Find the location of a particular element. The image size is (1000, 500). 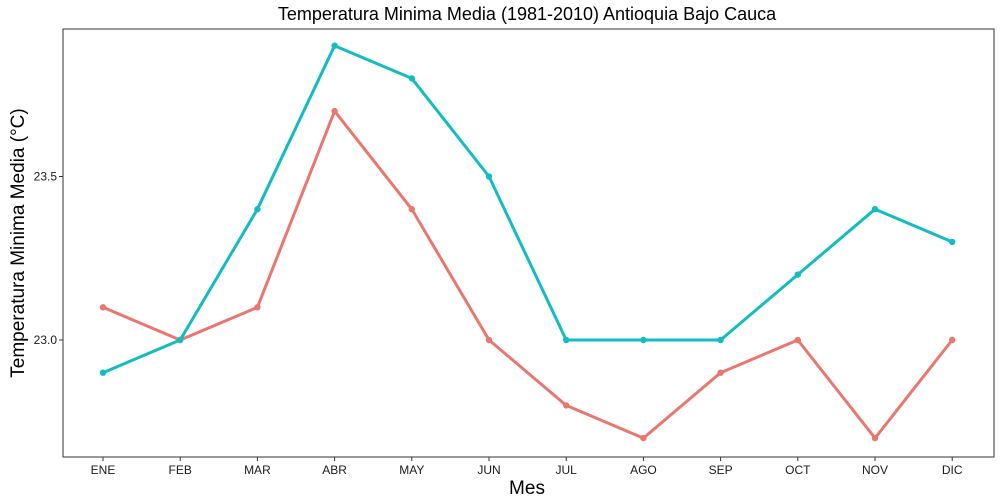

y-tick-label: 23.5 is located at coordinates (46, 177).